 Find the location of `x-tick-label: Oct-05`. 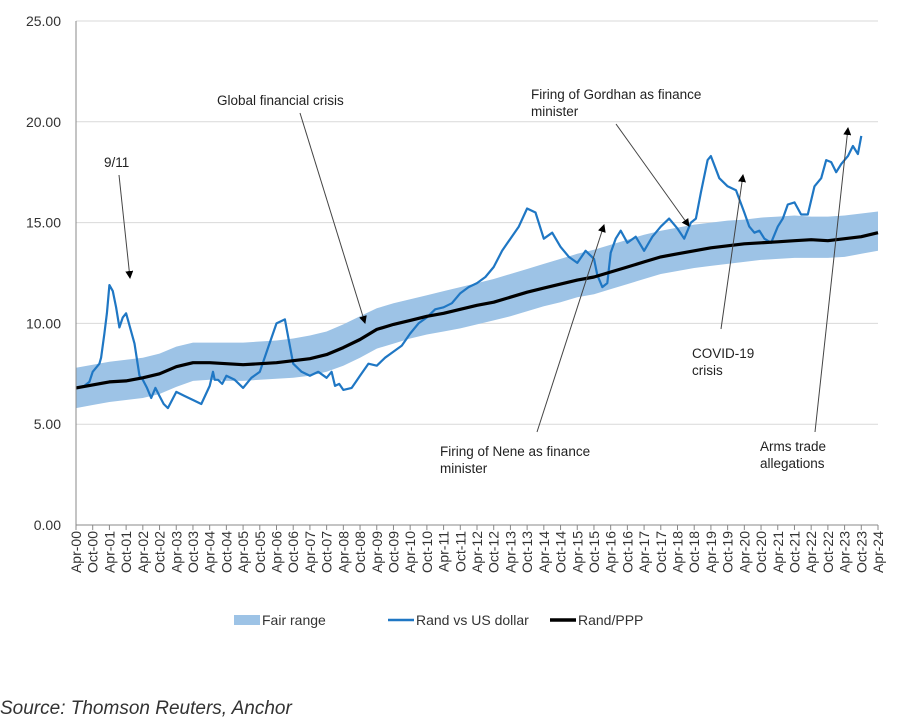

x-tick-label: Oct-05 is located at coordinates (260, 552).